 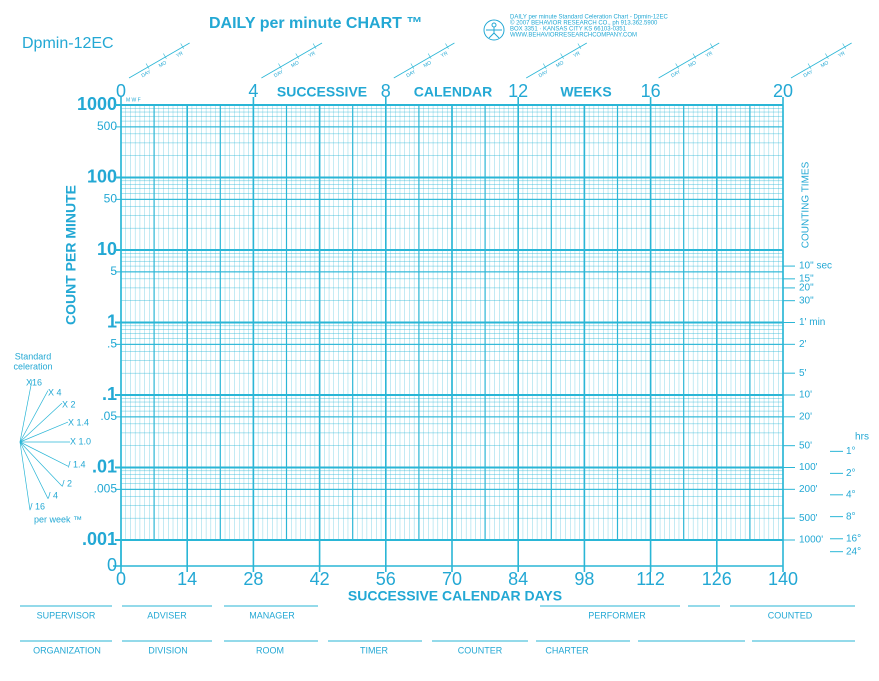 I want to click on y-tick-label: 10, so click(x=107, y=249).